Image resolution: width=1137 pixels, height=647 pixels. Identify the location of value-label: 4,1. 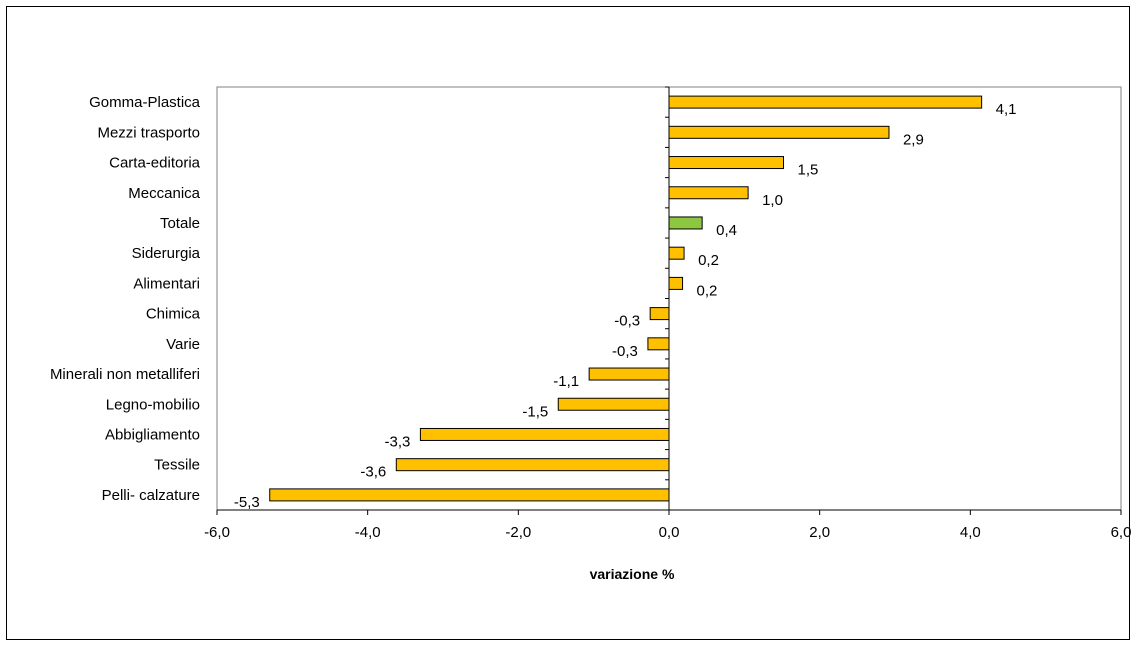
(1006, 109).